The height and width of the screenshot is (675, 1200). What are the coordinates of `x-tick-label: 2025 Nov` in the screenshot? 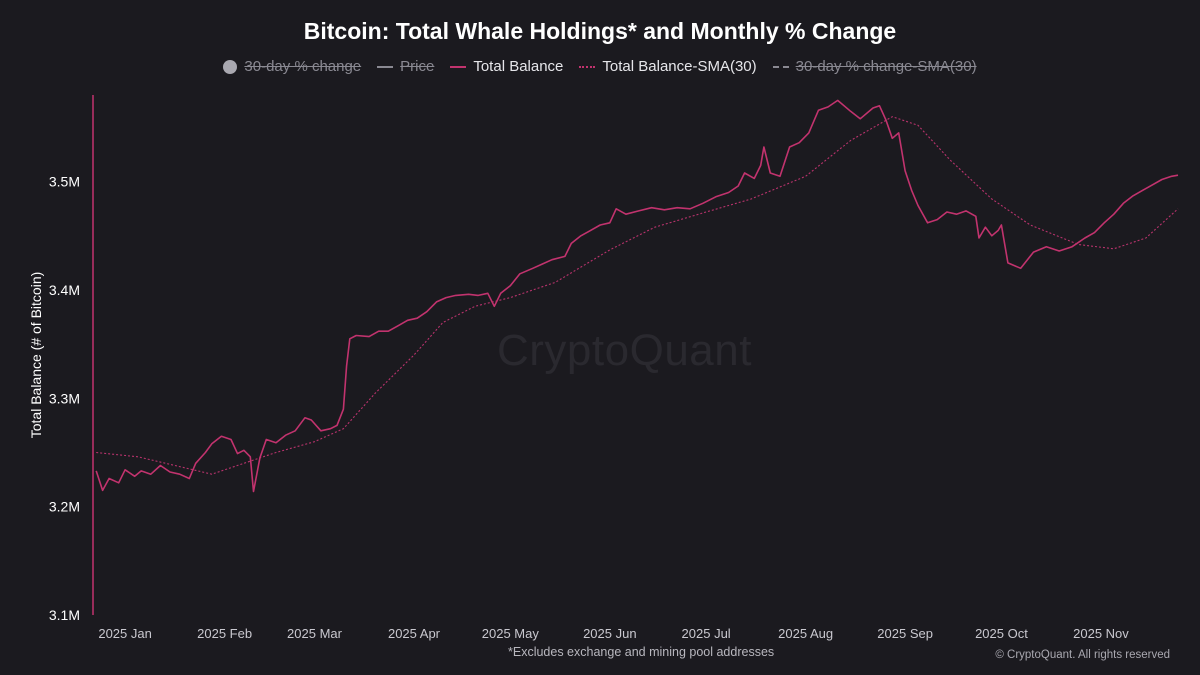 It's located at (1101, 633).